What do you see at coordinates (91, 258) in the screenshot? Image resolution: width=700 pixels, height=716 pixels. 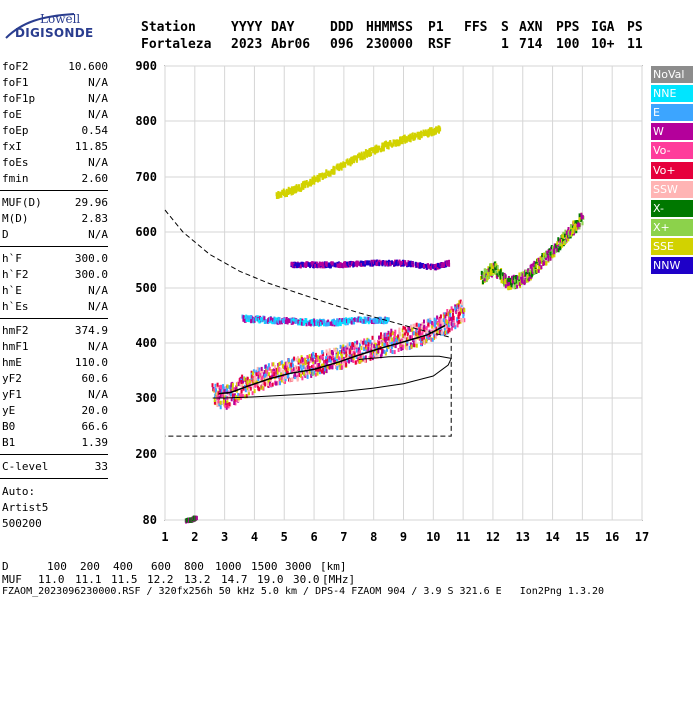 I see `param-value: 300.0` at bounding box center [91, 258].